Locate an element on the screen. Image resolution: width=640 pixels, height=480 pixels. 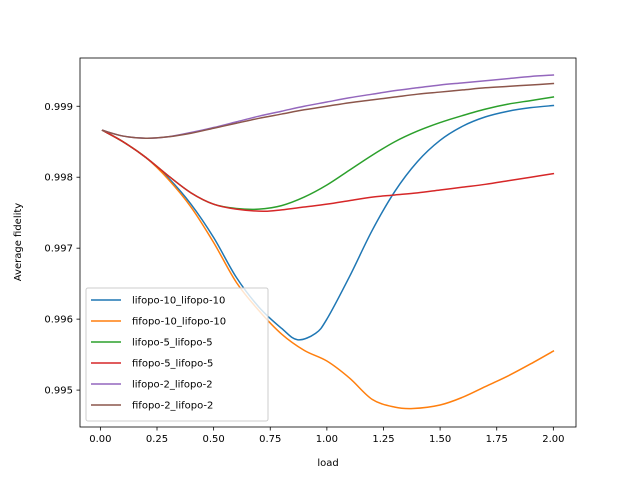
legend-label: fifopo-2_lifopo-2 is located at coordinates (172, 406).